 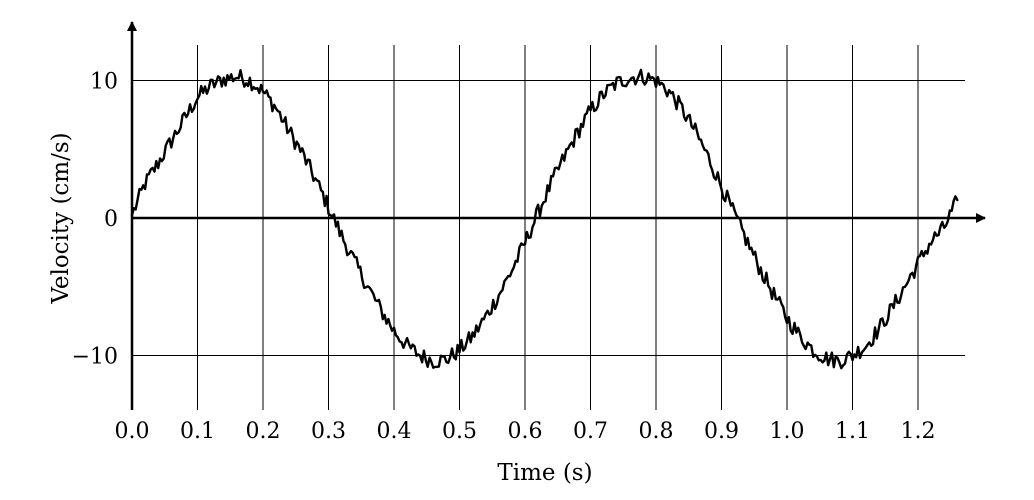 I want to click on x-tick-label: 0.5, so click(x=459, y=431).